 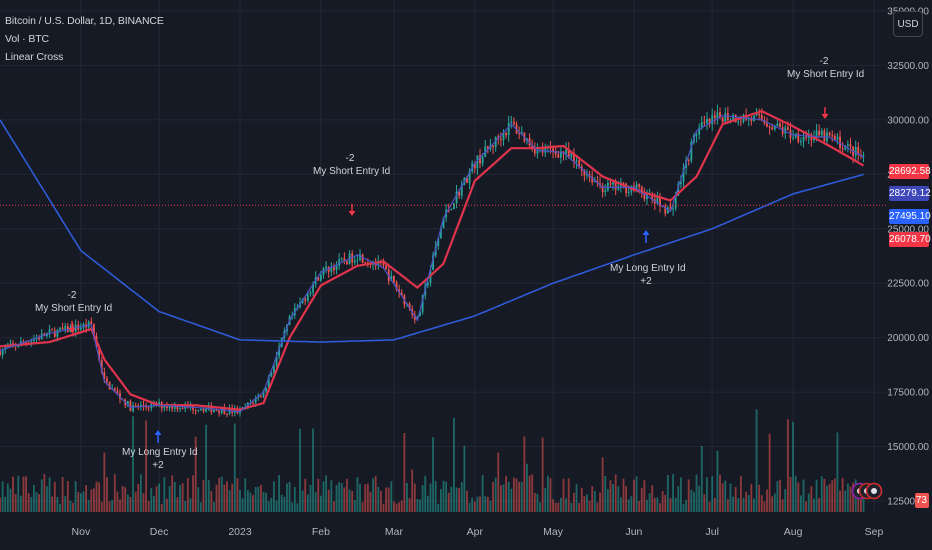 I want to click on time-tick-label: Mar, so click(x=394, y=532).